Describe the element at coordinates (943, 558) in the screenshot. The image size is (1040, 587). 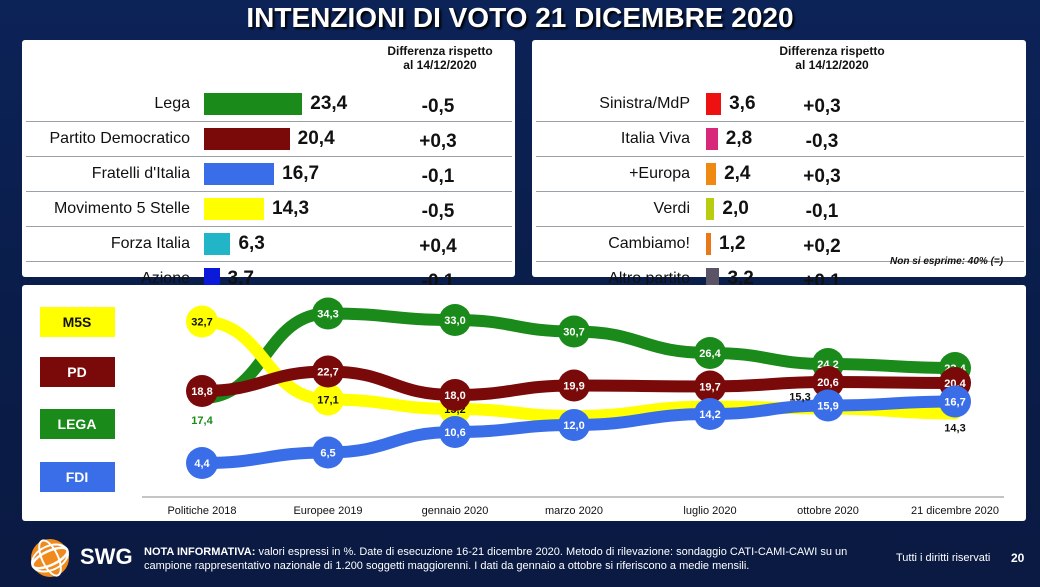
I see `rights-text: Tutti i diritti riservati` at that location.